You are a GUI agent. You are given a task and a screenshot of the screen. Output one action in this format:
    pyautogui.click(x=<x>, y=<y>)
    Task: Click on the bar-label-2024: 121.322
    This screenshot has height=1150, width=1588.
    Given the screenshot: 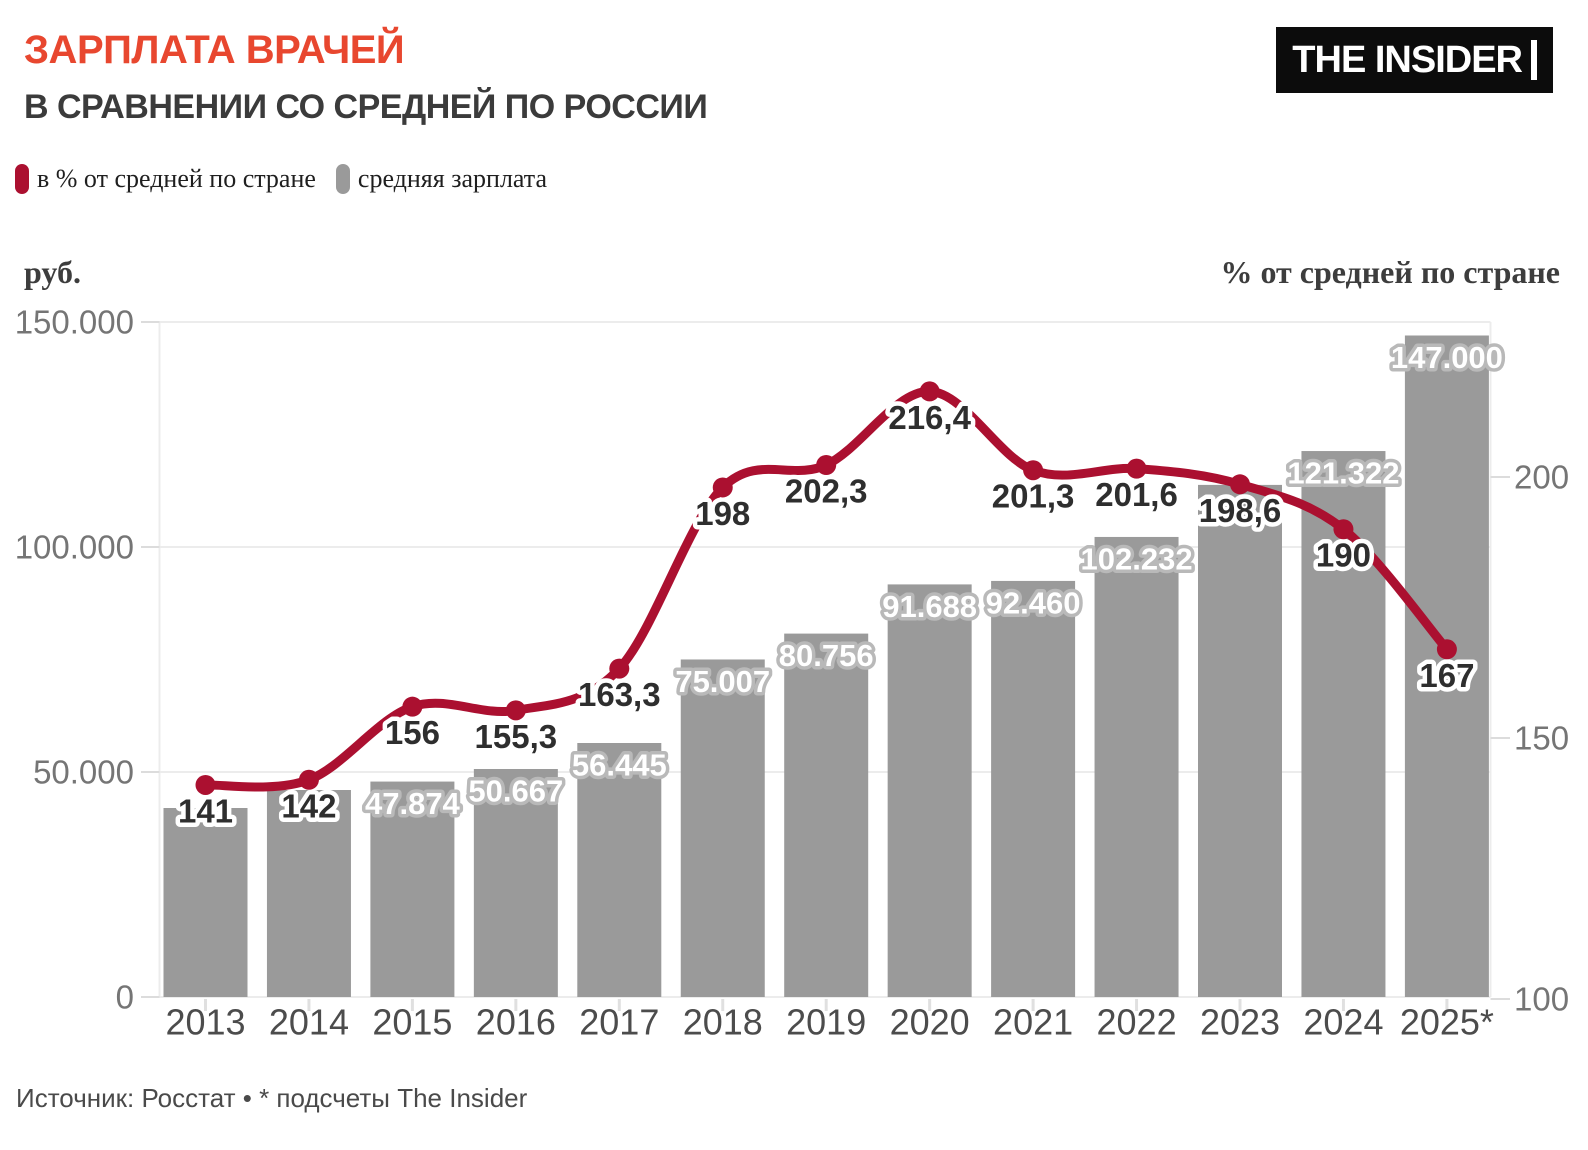 What is the action you would take?
    pyautogui.click(x=1343, y=473)
    